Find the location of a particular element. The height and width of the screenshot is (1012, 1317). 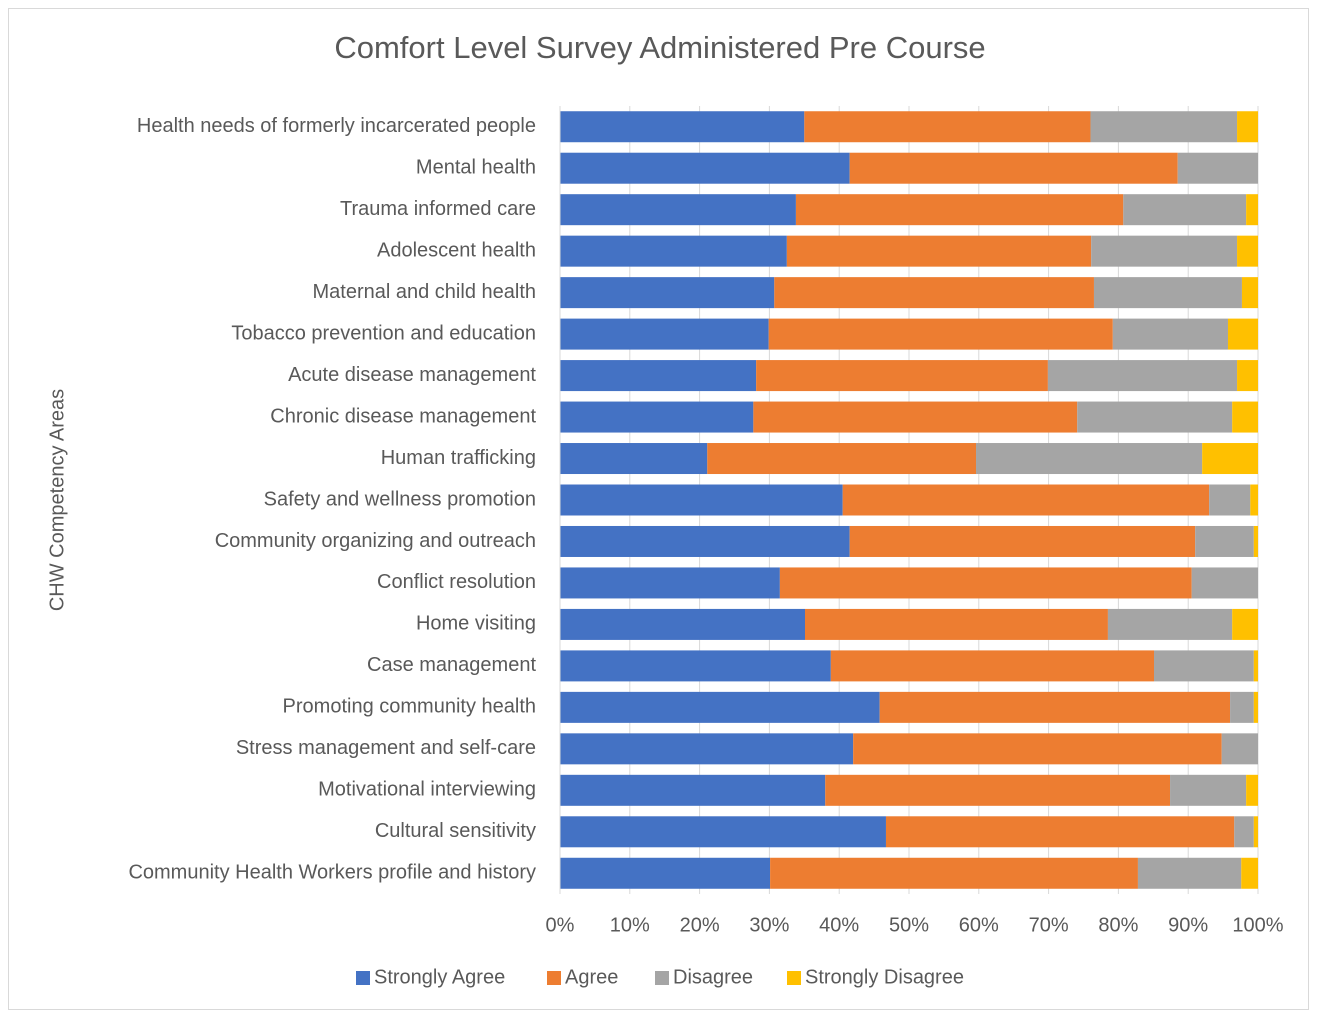

y-tick-label: Stress management and self-care is located at coordinates (386, 748).